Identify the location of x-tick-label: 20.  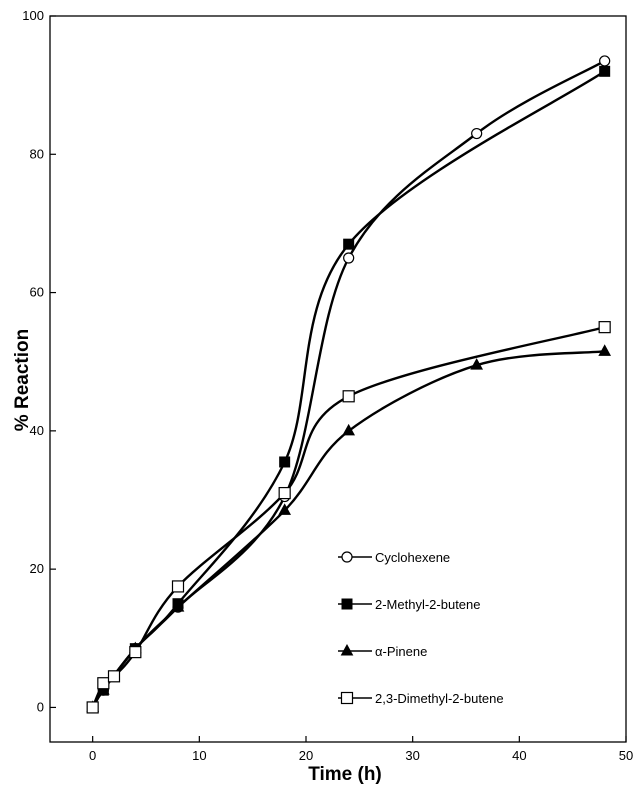
(306, 755).